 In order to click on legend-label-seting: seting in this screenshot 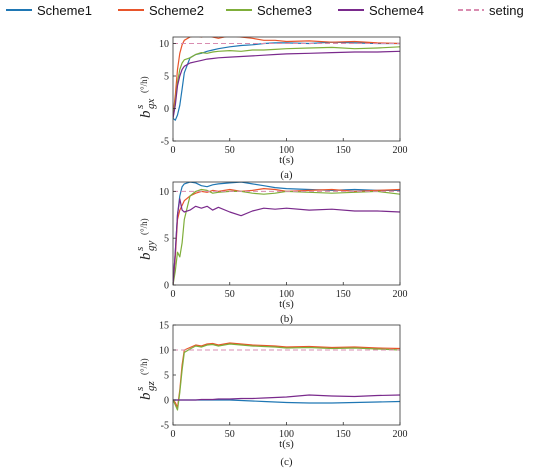, I will do `click(506, 10)`.